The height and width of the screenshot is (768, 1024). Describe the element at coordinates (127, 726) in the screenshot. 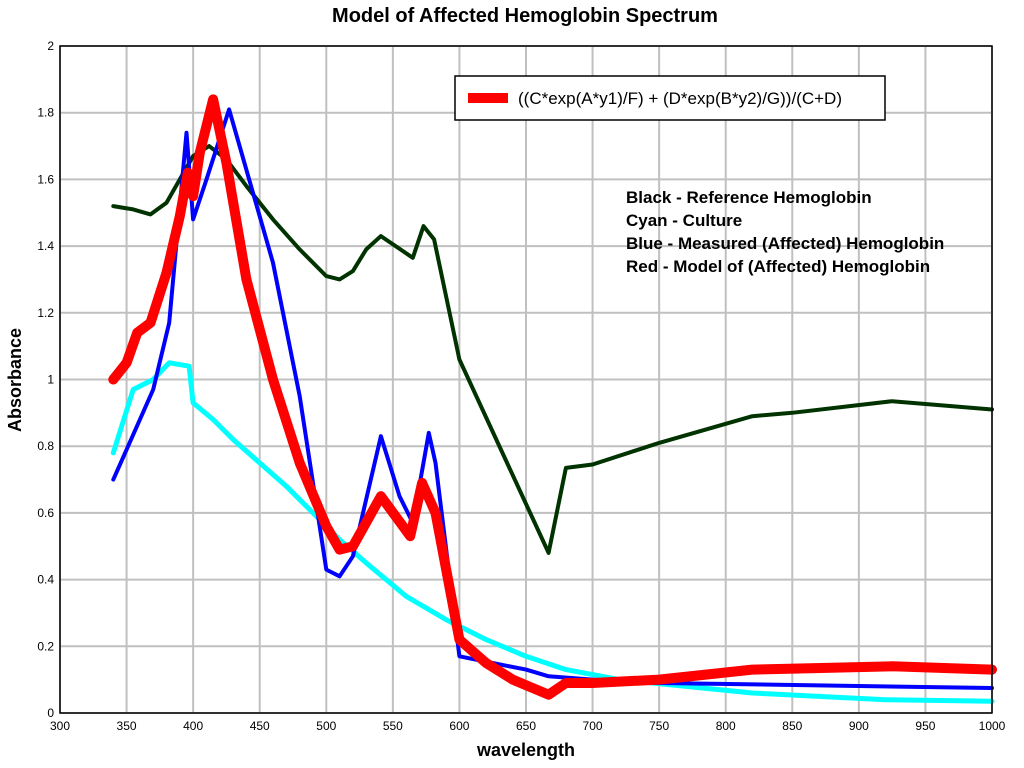

I see `x-tick-label: 350` at that location.